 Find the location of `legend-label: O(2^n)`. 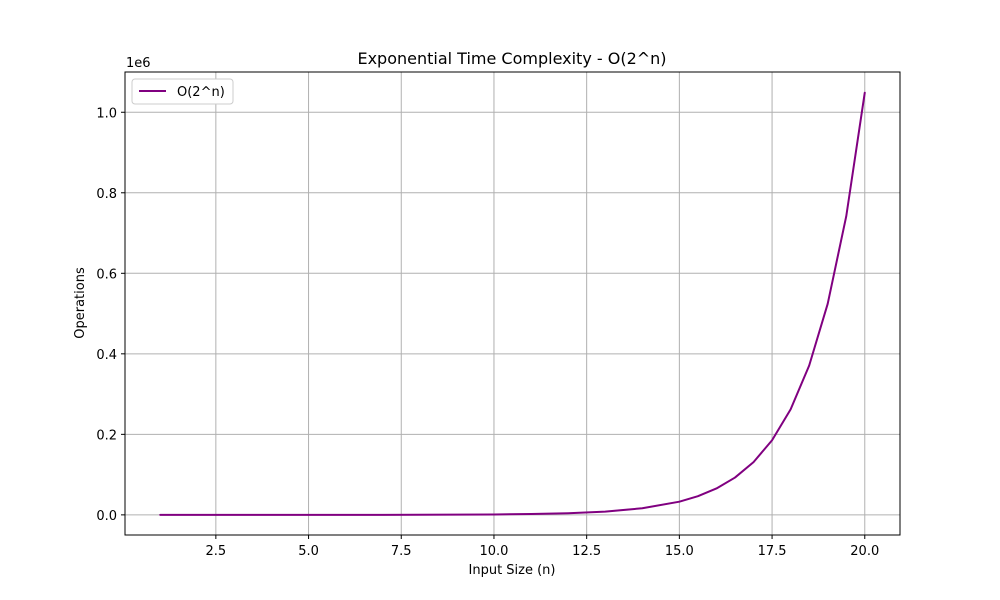

legend-label: O(2^n) is located at coordinates (201, 92).